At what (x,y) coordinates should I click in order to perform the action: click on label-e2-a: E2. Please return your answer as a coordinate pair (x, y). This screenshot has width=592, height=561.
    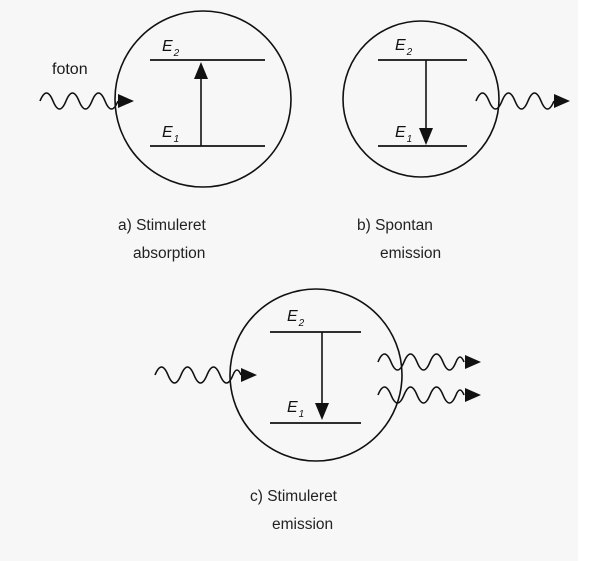
    Looking at the image, I should click on (171, 48).